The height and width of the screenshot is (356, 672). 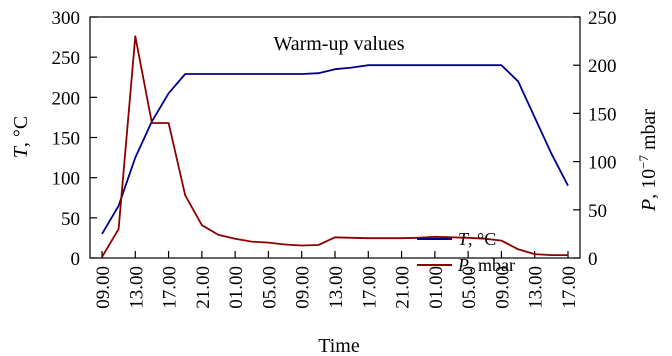 I want to click on y-right-label-symbol: P, so click(x=649, y=205).